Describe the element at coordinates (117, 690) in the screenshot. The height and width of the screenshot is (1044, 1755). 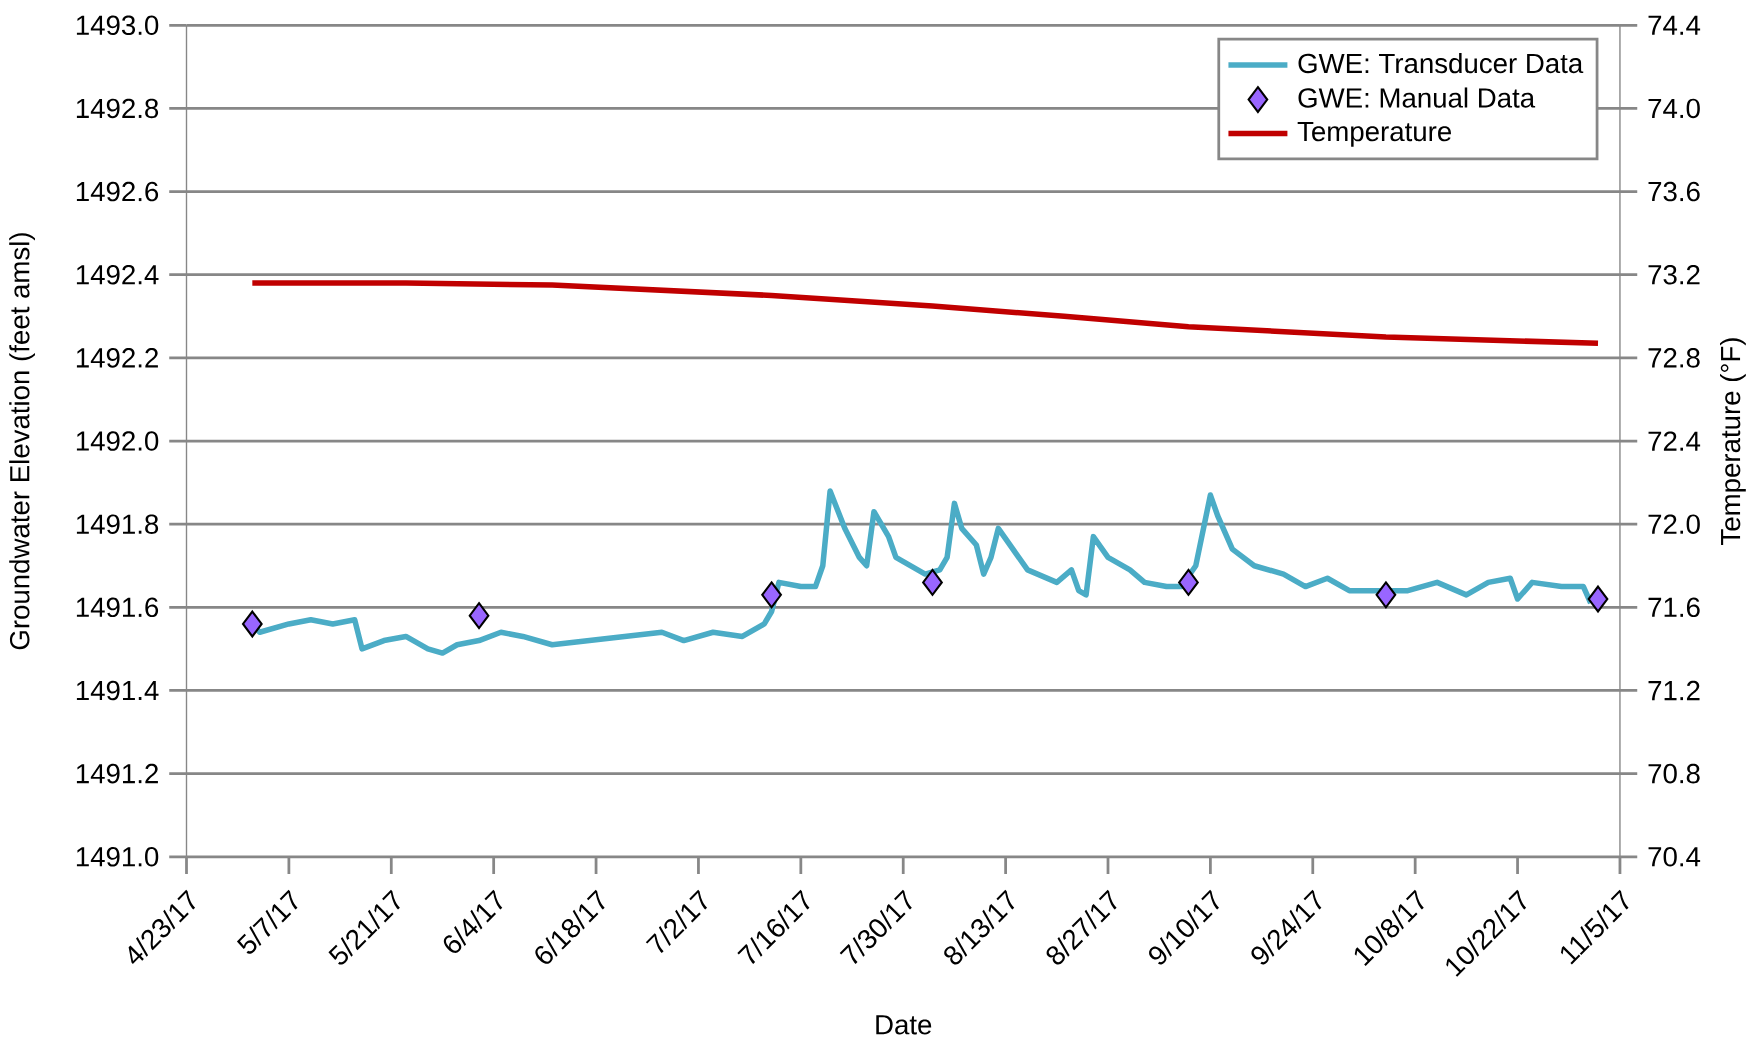
I see `y-tick-label: 1491.4` at that location.